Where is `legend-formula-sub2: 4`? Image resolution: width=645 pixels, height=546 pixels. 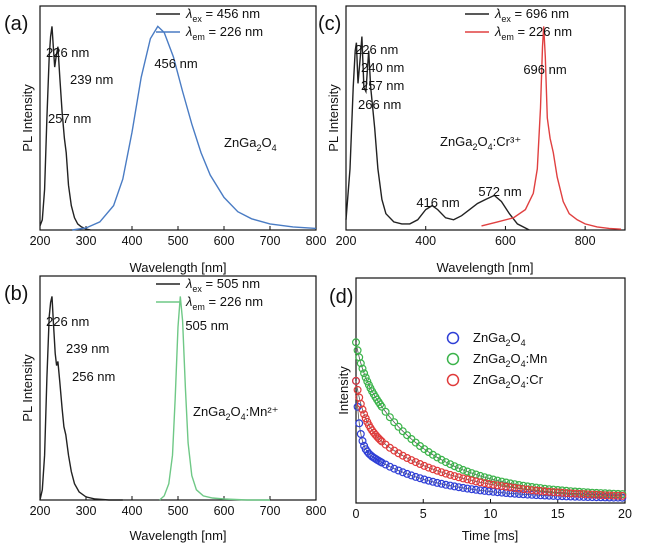 legend-formula-sub2: 4 is located at coordinates (523, 364).